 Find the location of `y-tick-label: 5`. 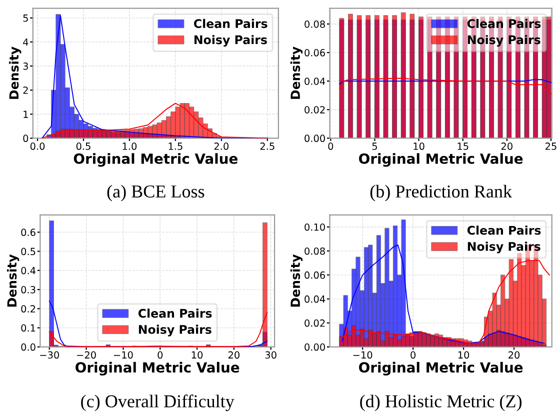

y-tick-label: 5 is located at coordinates (25, 18).